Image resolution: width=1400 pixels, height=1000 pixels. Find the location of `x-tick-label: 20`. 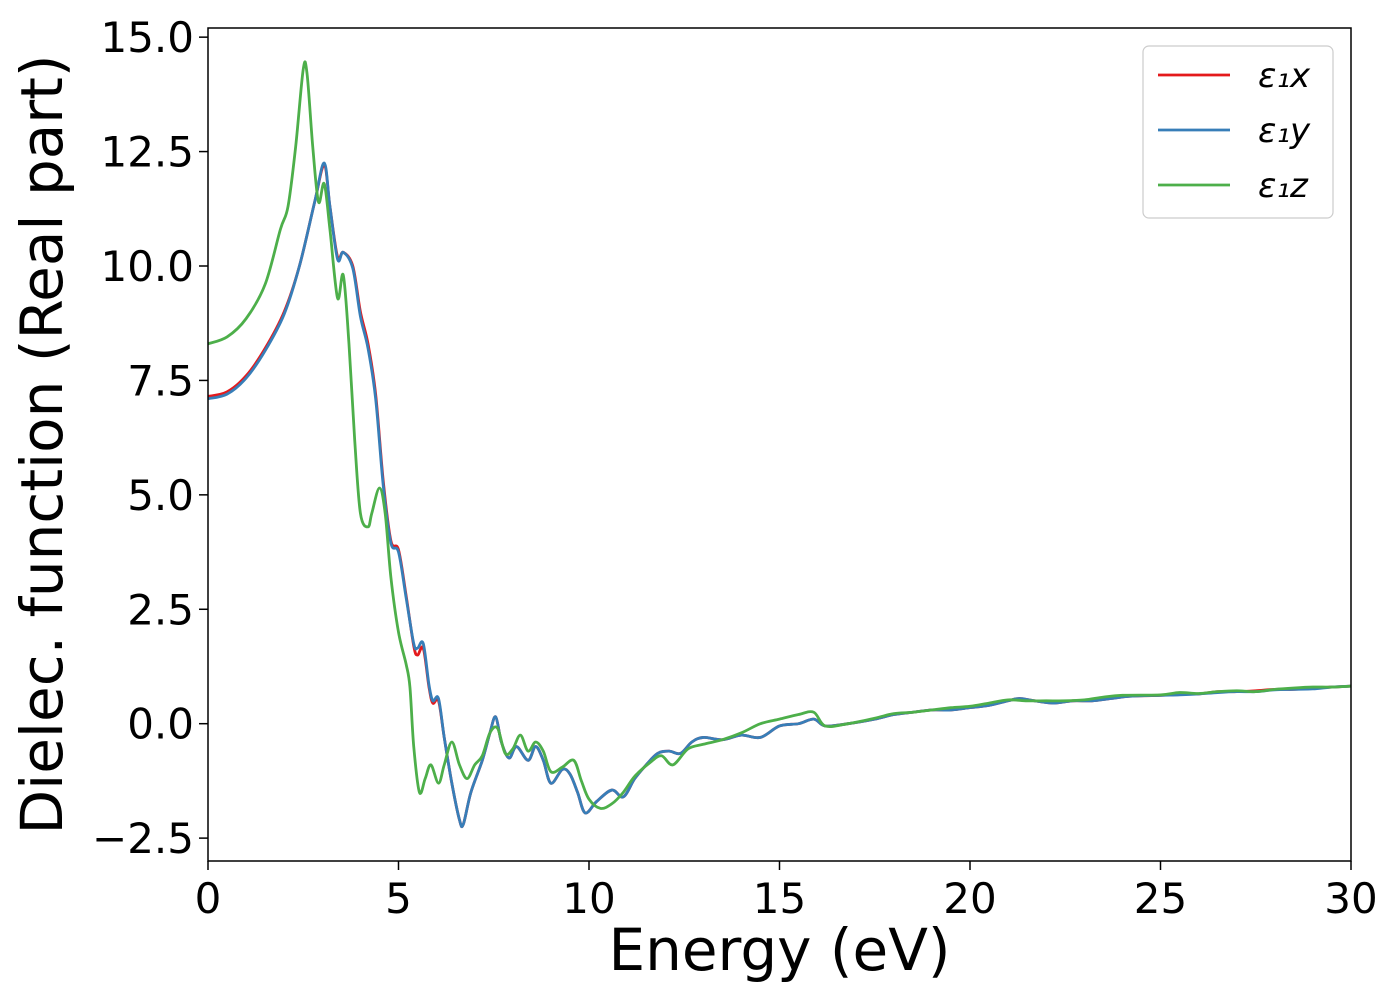

x-tick-label: 20 is located at coordinates (969, 898).